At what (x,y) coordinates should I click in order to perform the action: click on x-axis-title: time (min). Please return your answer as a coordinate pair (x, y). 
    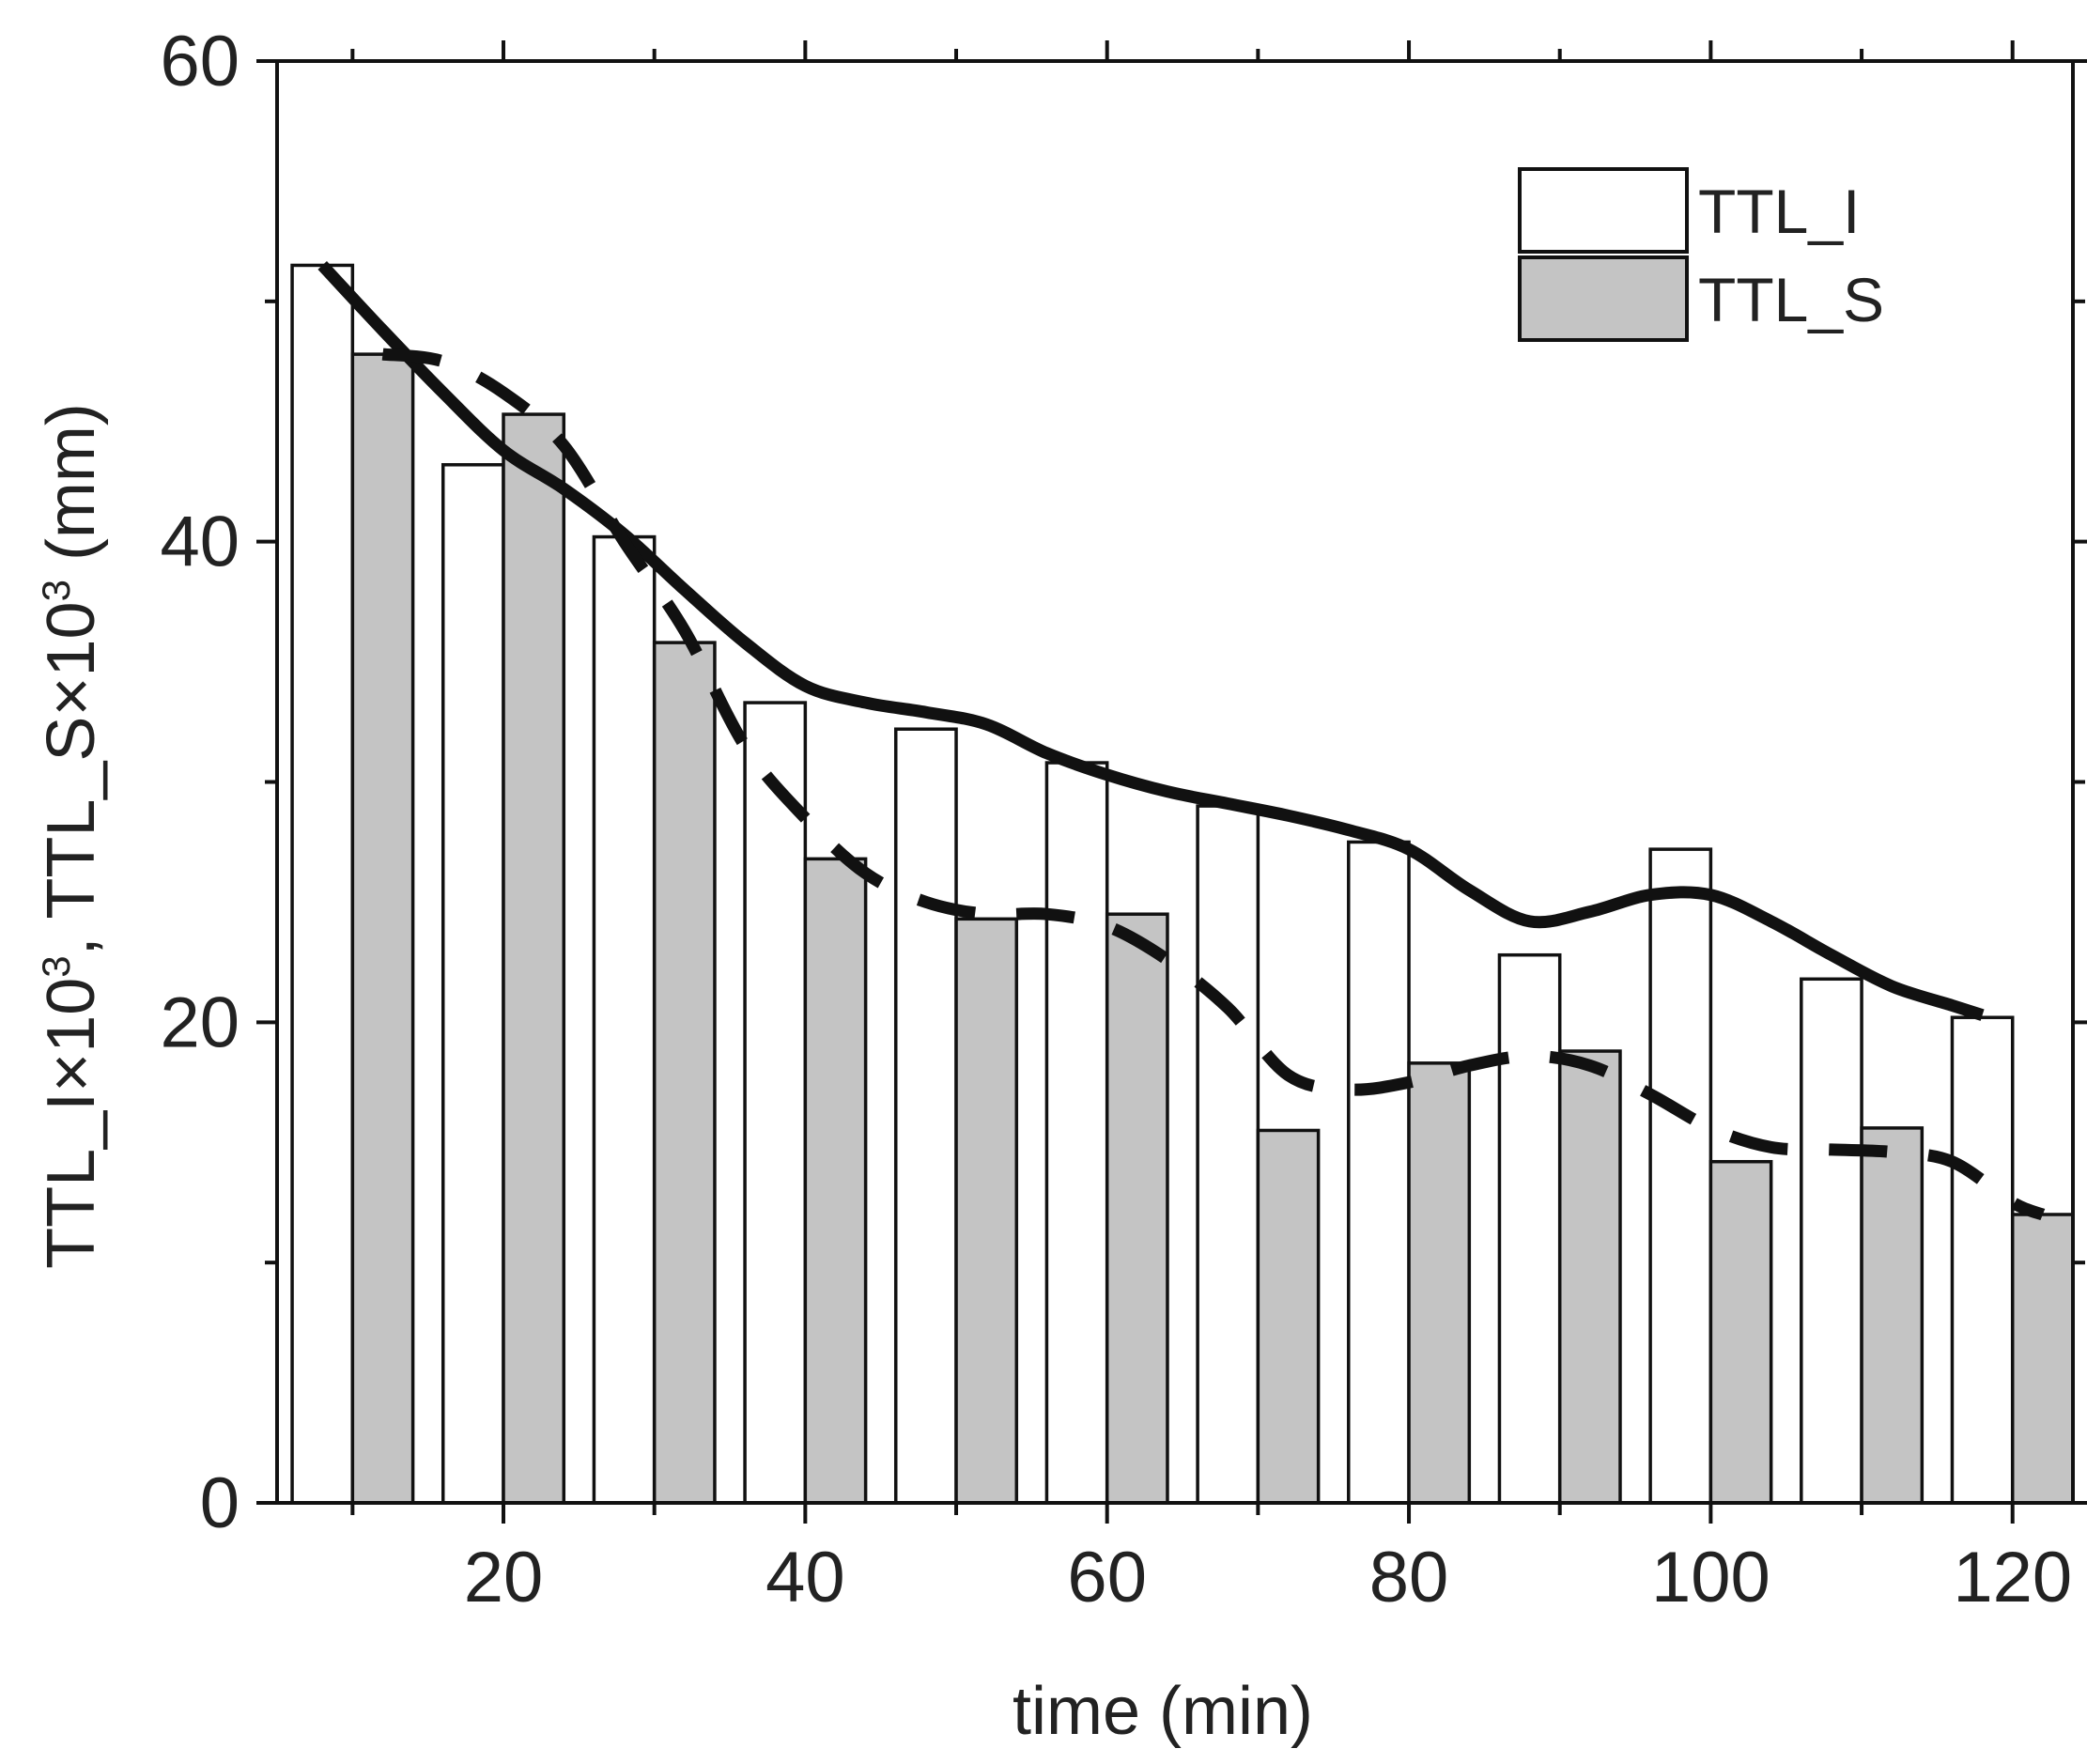
    Looking at the image, I should click on (1163, 1711).